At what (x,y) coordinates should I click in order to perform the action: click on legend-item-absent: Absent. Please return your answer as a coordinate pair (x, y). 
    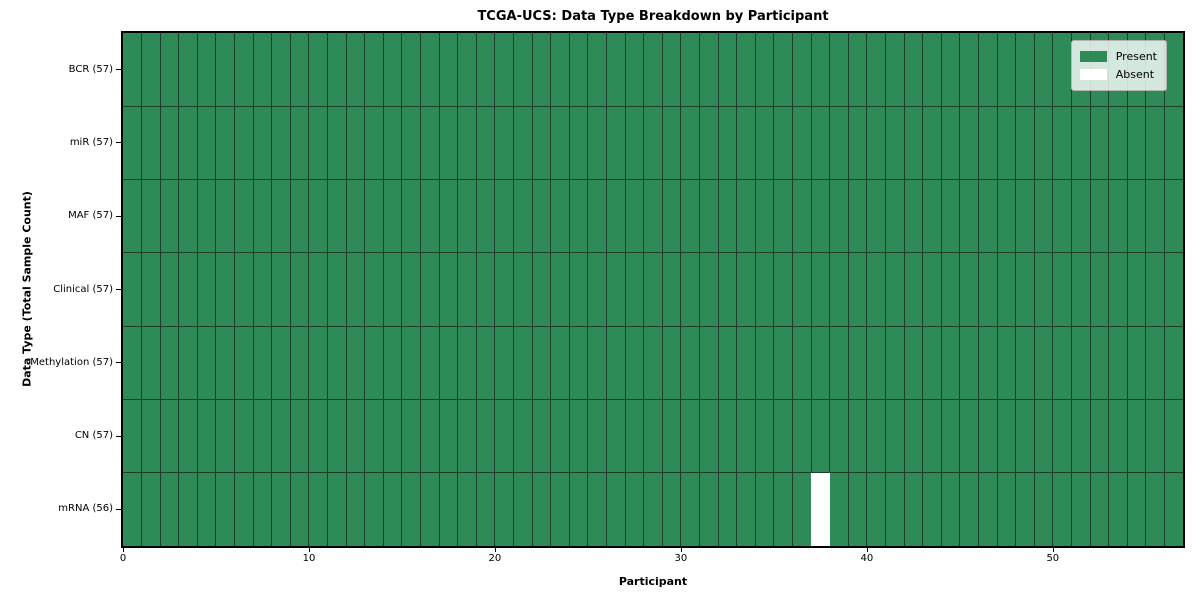
    Looking at the image, I should click on (1118, 74).